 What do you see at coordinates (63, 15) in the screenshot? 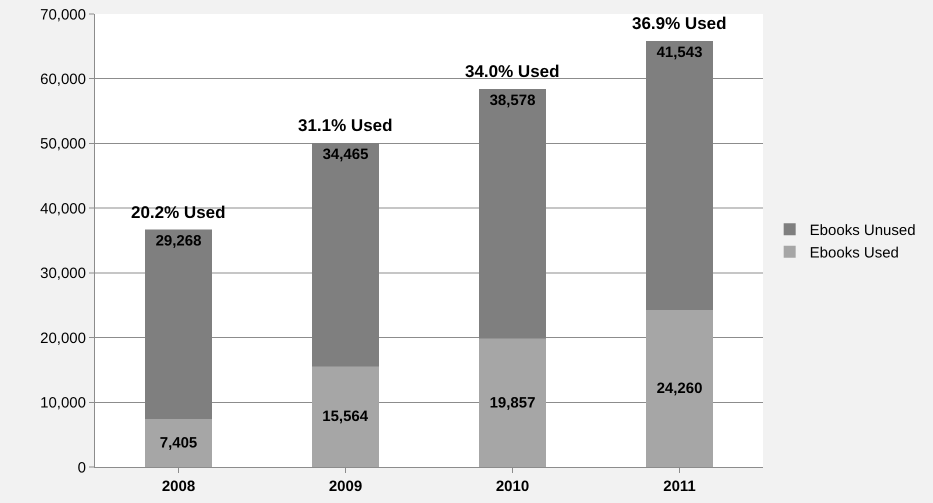
I see `y-tick-label: 70,000` at bounding box center [63, 15].